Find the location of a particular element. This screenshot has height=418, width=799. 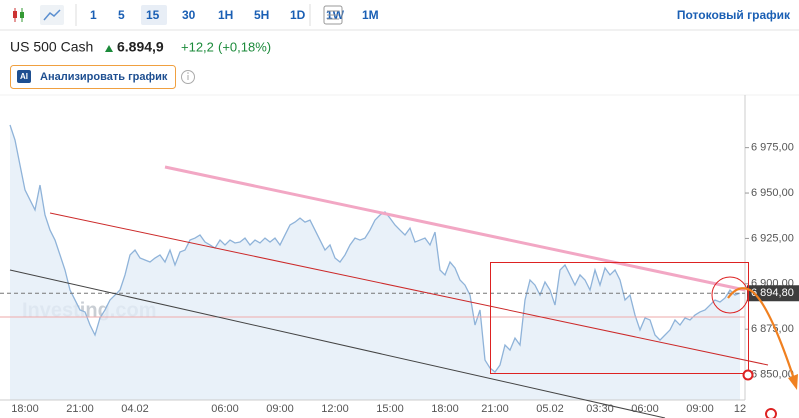

button-frame is located at coordinates (93, 77).